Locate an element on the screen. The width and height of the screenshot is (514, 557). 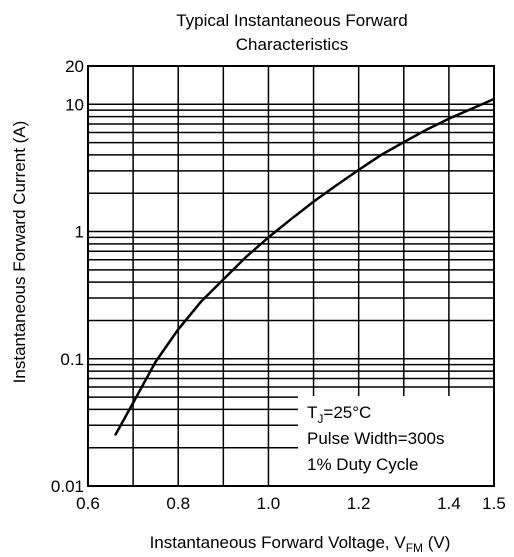
chart-title-line-1: Typical Instantaneous Forward is located at coordinates (292, 20).